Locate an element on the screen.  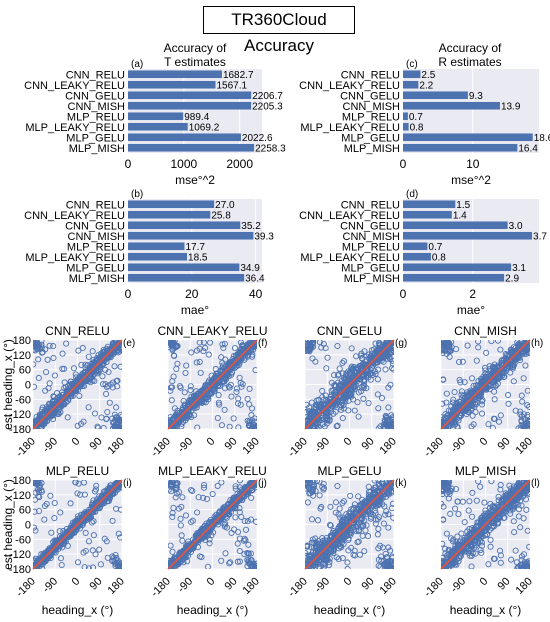
bar-value-label: 27.0 is located at coordinates (225, 205).